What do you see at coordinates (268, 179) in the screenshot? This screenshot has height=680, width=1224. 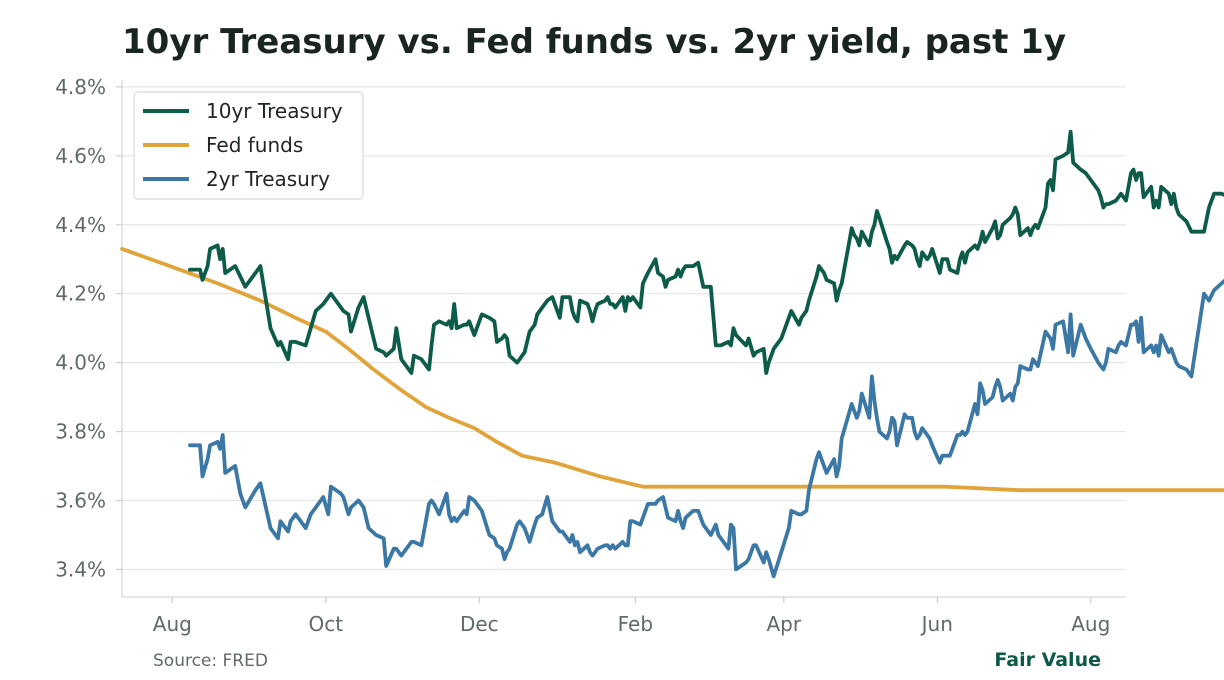 I see `legend-label: 2yr Treasury` at bounding box center [268, 179].